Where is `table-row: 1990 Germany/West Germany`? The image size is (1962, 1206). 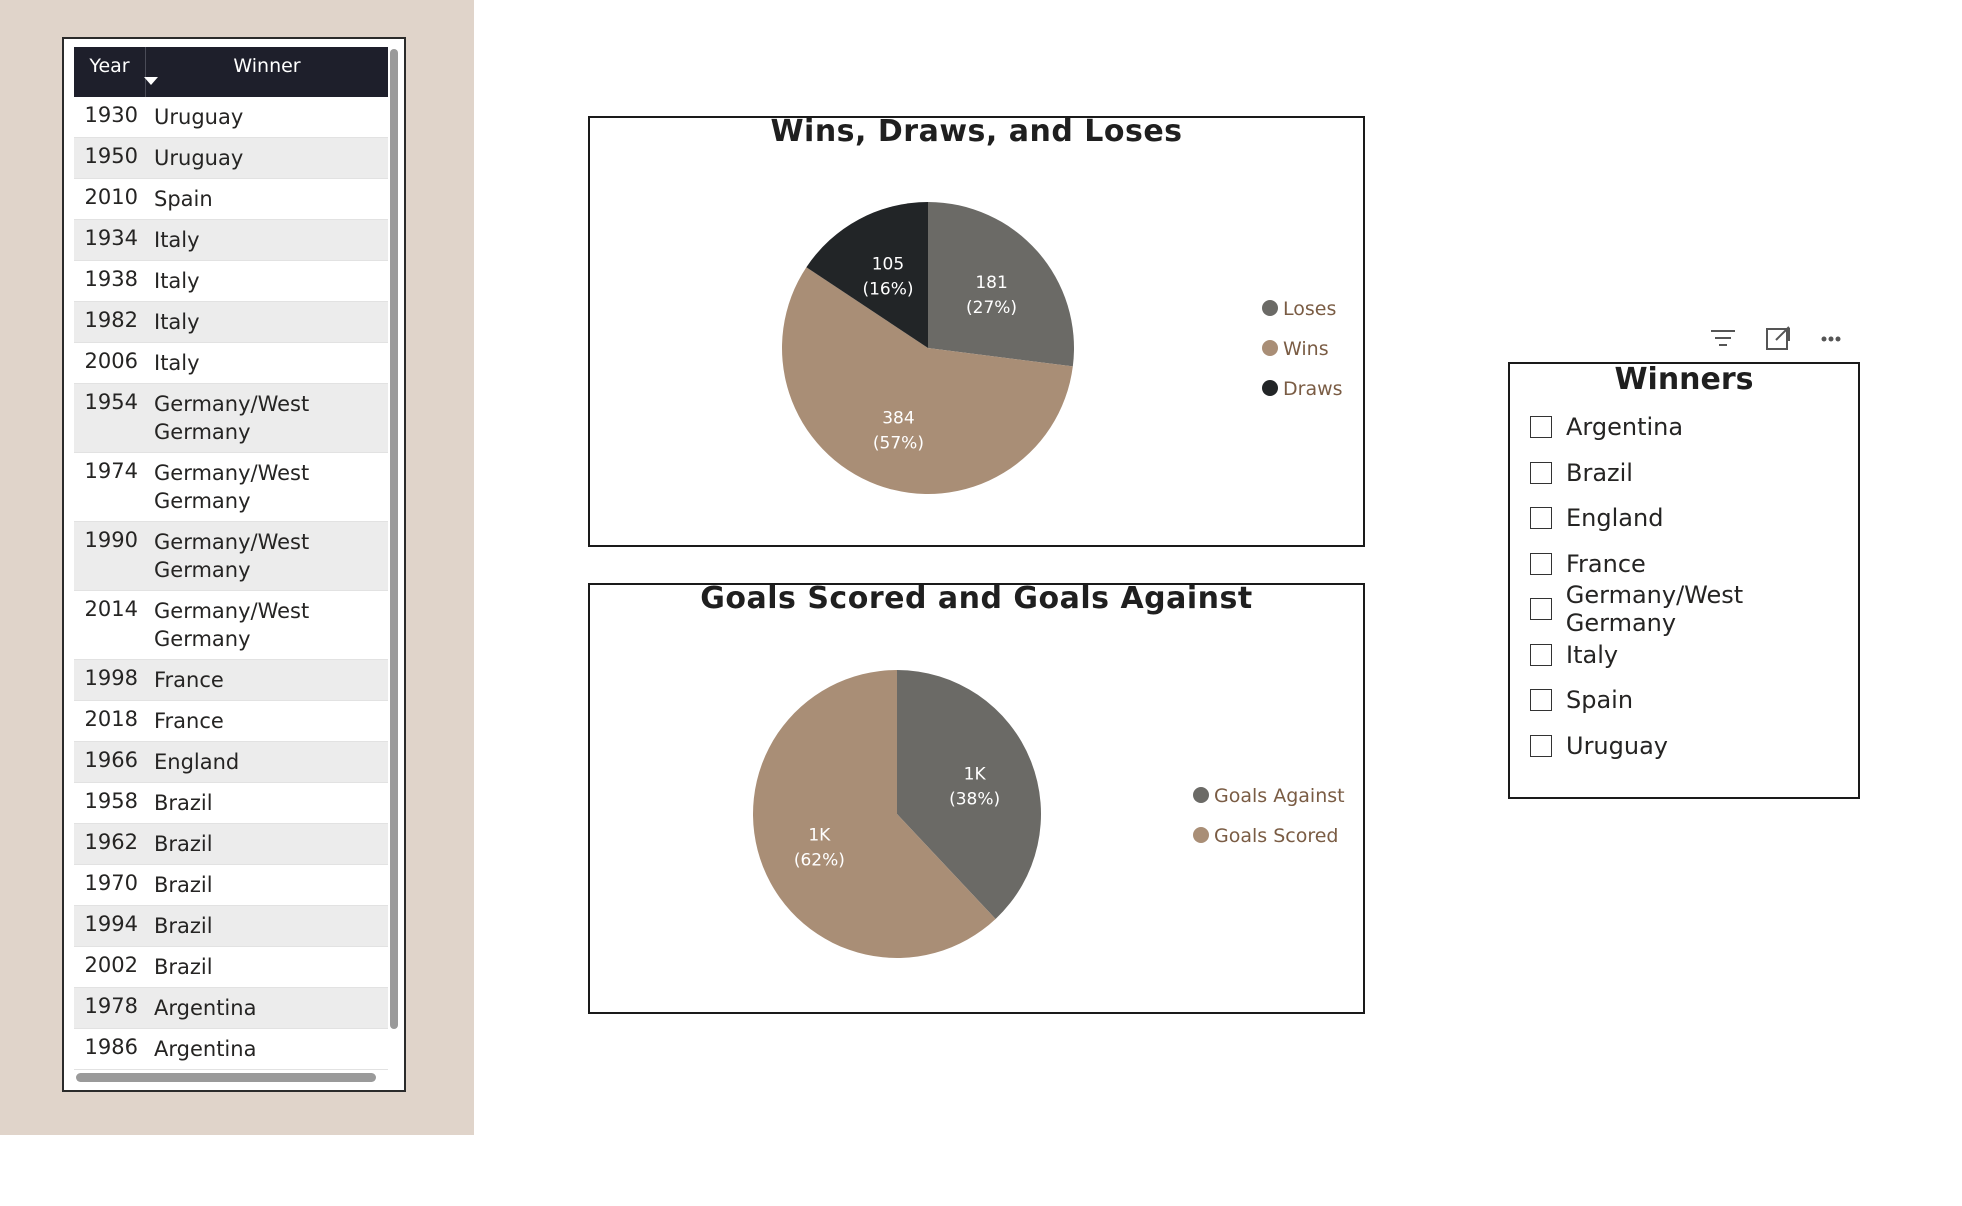
table-row: 1990 Germany/West Germany is located at coordinates (231, 556).